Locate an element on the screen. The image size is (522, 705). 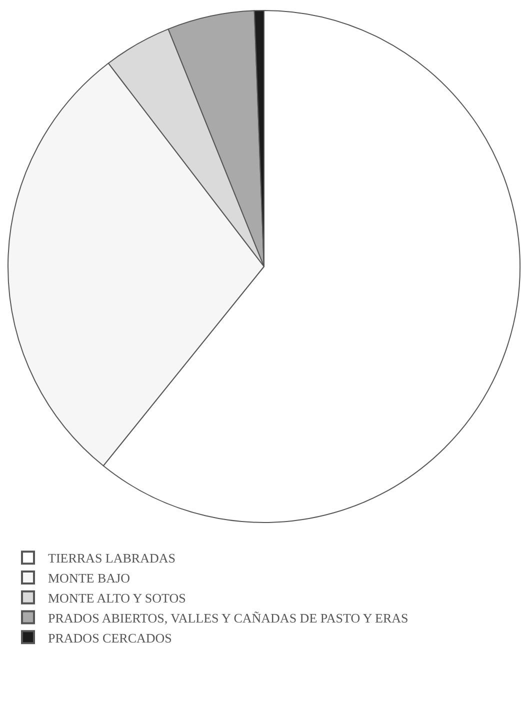
legend-label: PRADOS CERCADOS is located at coordinates (110, 638).